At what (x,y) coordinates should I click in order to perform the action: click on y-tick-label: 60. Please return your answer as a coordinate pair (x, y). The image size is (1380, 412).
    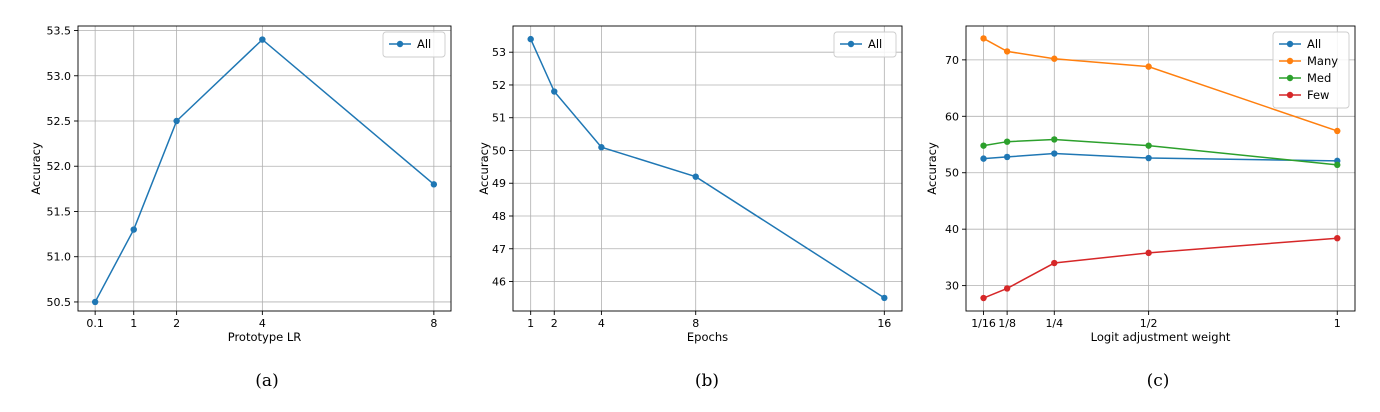
    Looking at the image, I should click on (952, 116).